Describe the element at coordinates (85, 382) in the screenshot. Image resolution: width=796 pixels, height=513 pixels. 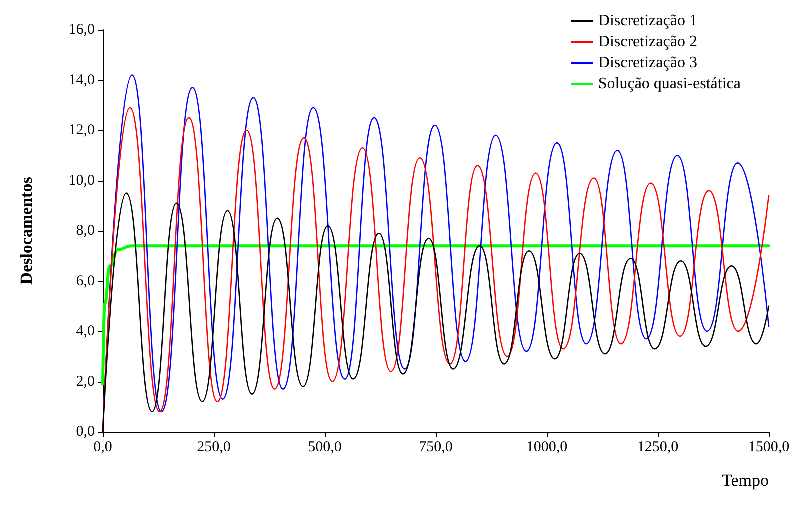
I see `y-tick-label: 2,0` at that location.